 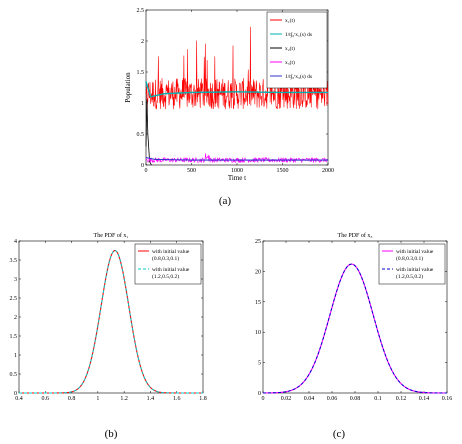 I want to click on x-tick-label: 500, so click(x=191, y=171).